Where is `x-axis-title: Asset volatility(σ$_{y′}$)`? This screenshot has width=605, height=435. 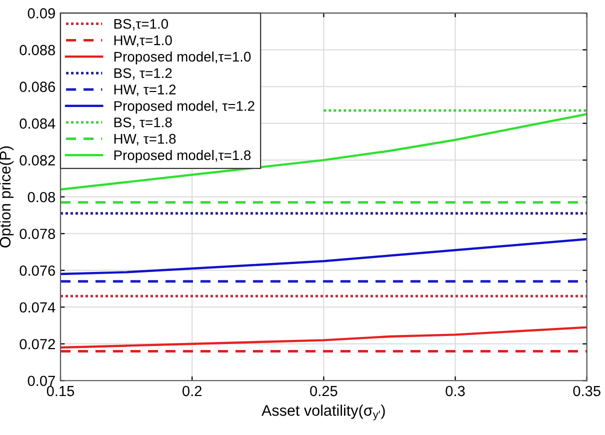 x-axis-title: Asset volatility(σ$_{y′}$) is located at coordinates (323, 412).